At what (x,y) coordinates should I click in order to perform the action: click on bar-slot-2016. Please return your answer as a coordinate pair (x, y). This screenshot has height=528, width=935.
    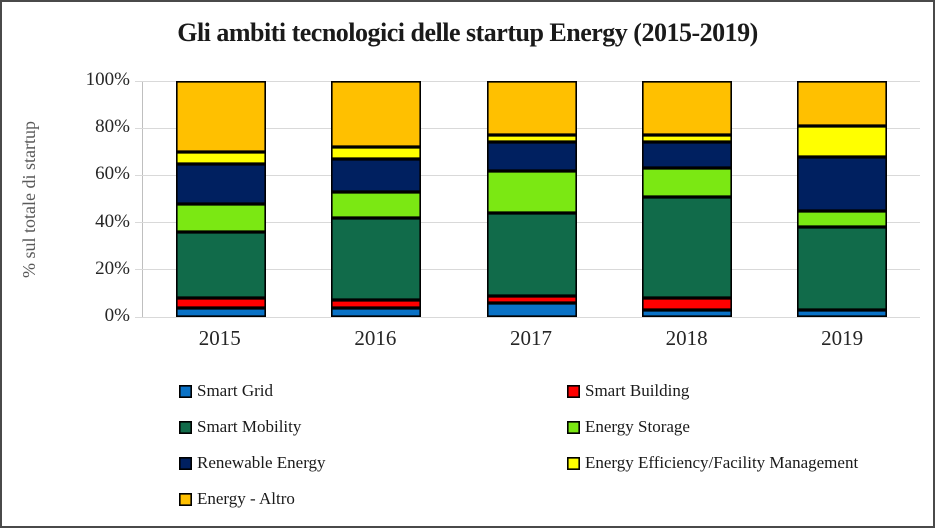
    Looking at the image, I should click on (375, 199).